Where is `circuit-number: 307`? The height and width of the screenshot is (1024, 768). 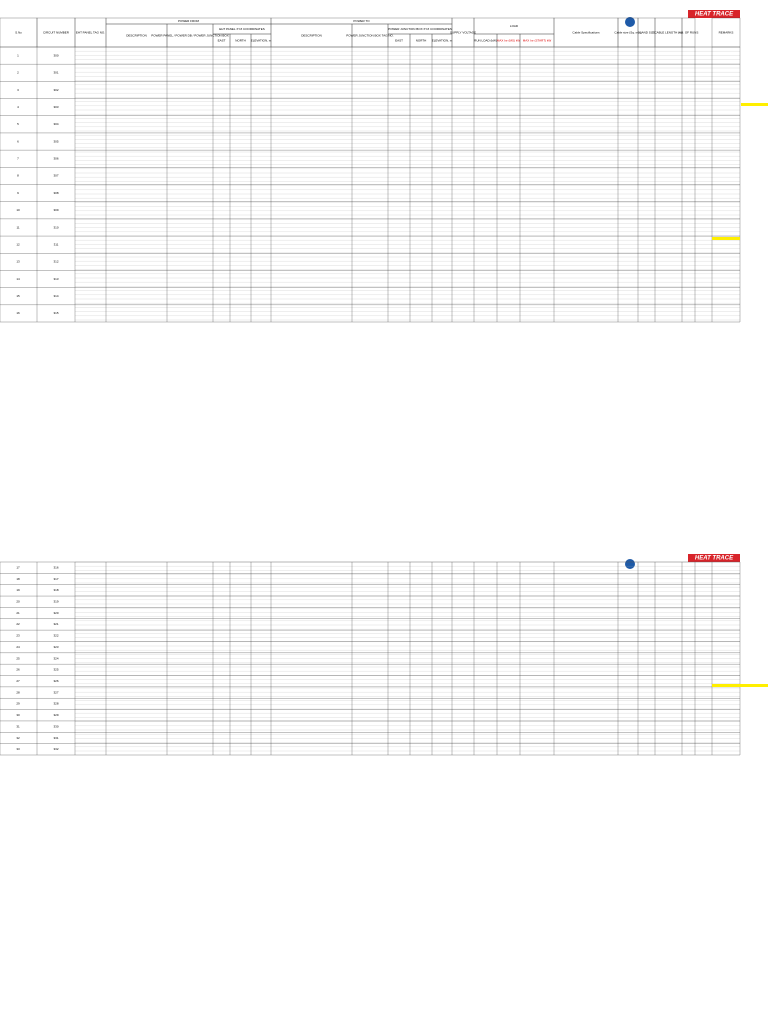
circuit-number: 307 is located at coordinates (55, 176).